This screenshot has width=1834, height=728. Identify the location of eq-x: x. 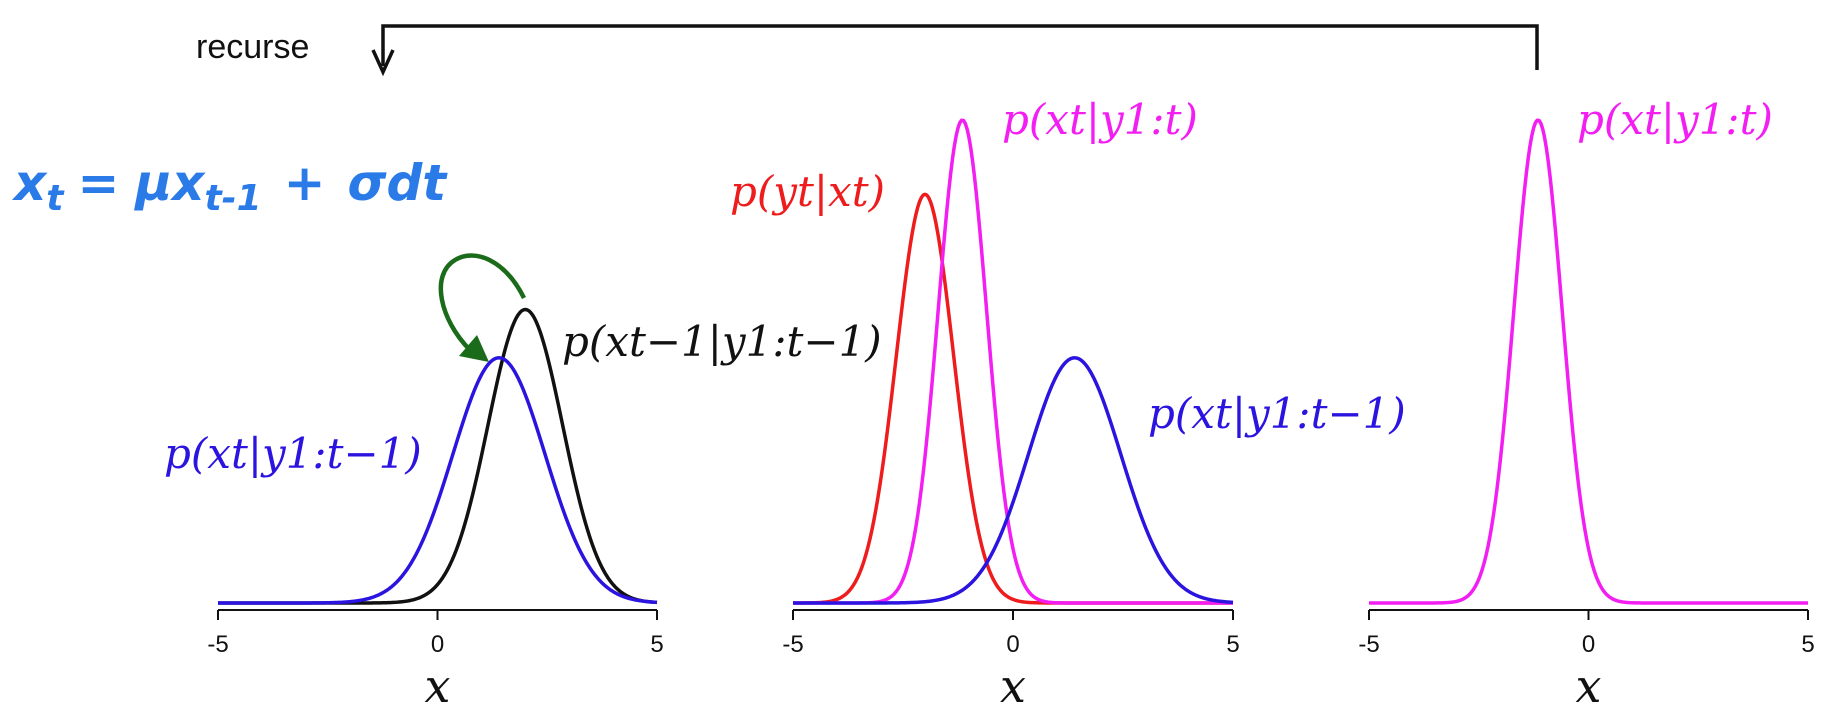
(29, 183).